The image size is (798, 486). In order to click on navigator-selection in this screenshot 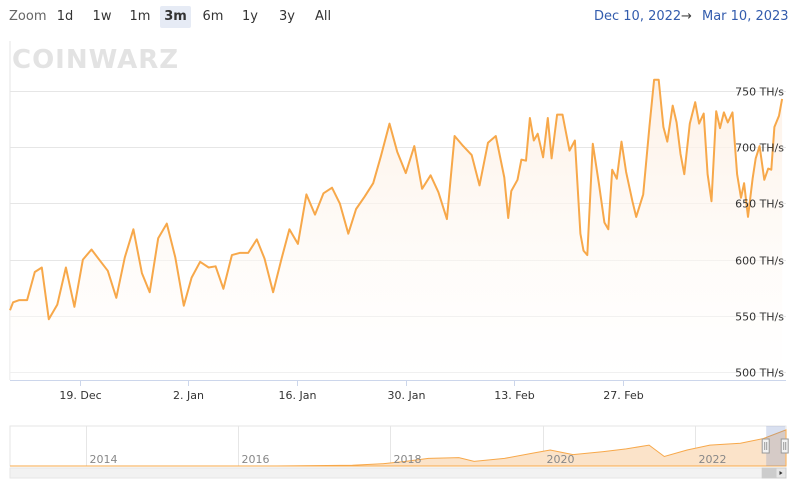, I will do `click(776, 446)`.